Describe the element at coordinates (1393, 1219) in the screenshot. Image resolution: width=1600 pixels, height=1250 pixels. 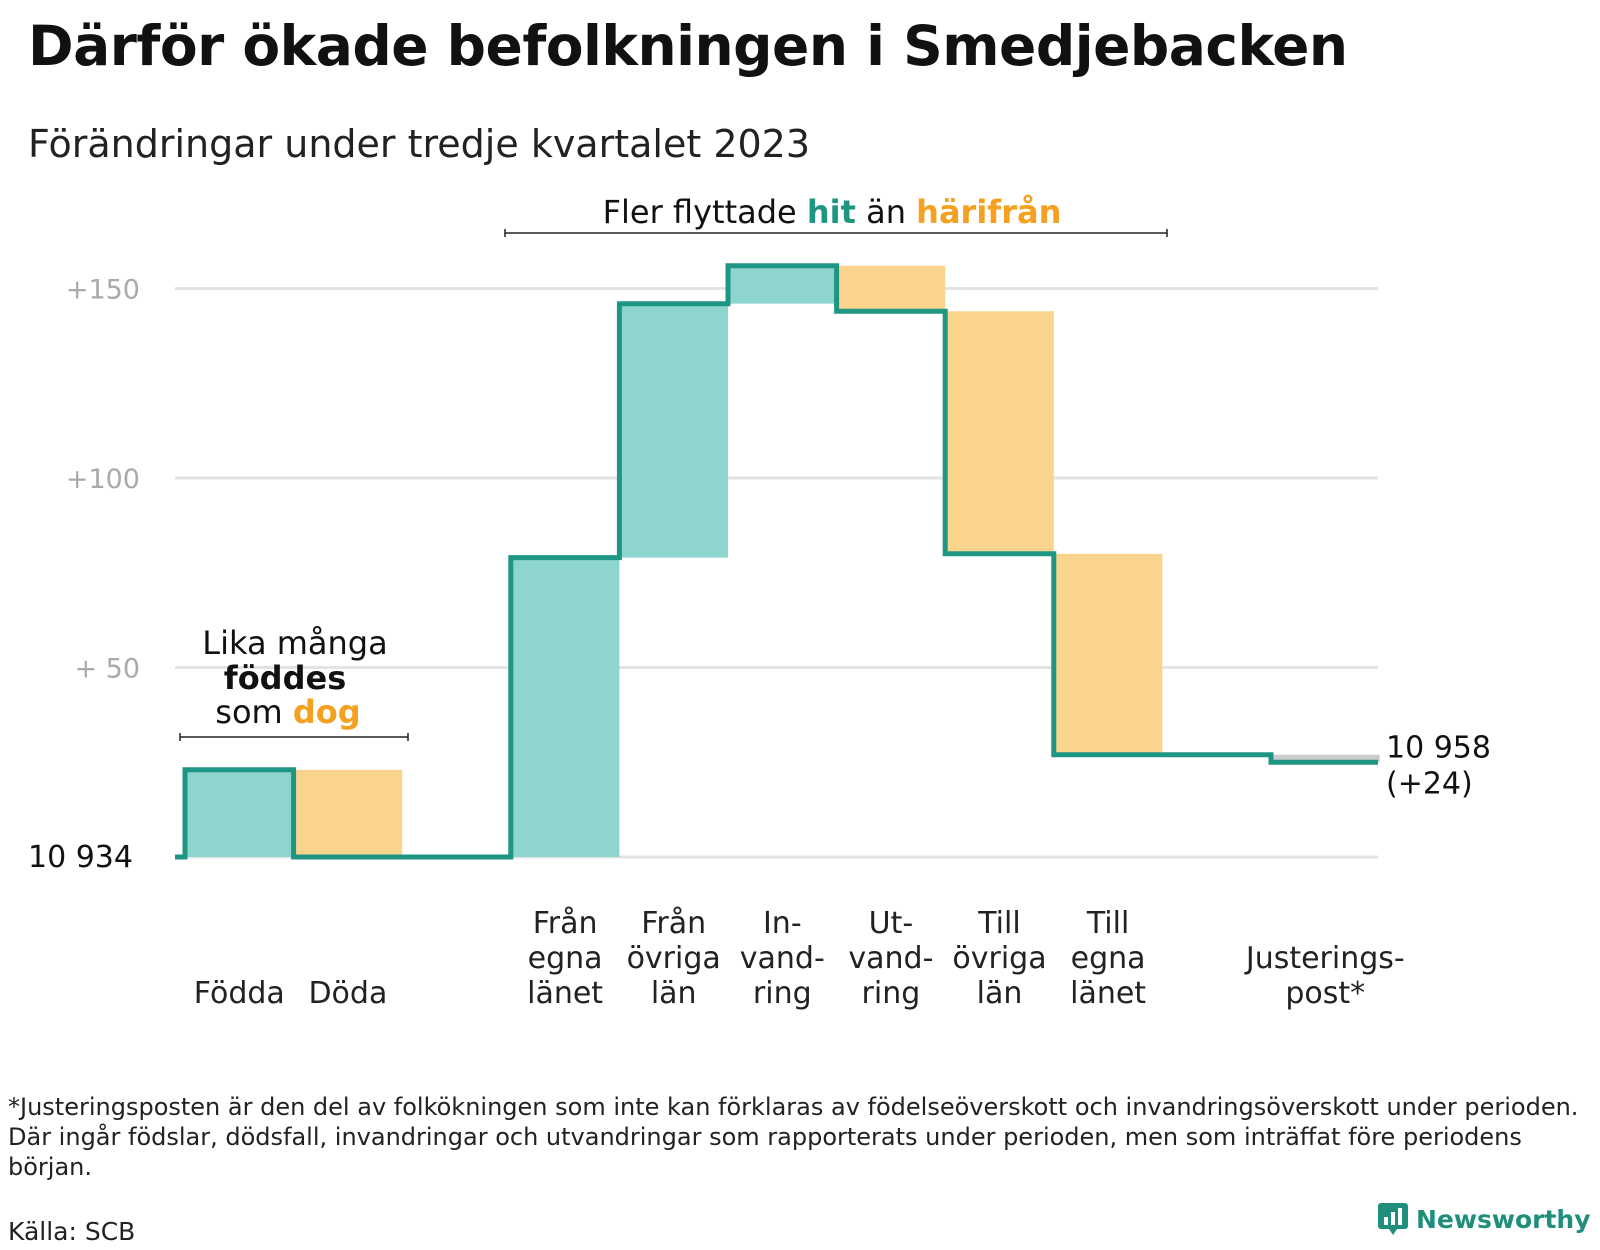
I see `newsworthy-logo-icon` at that location.